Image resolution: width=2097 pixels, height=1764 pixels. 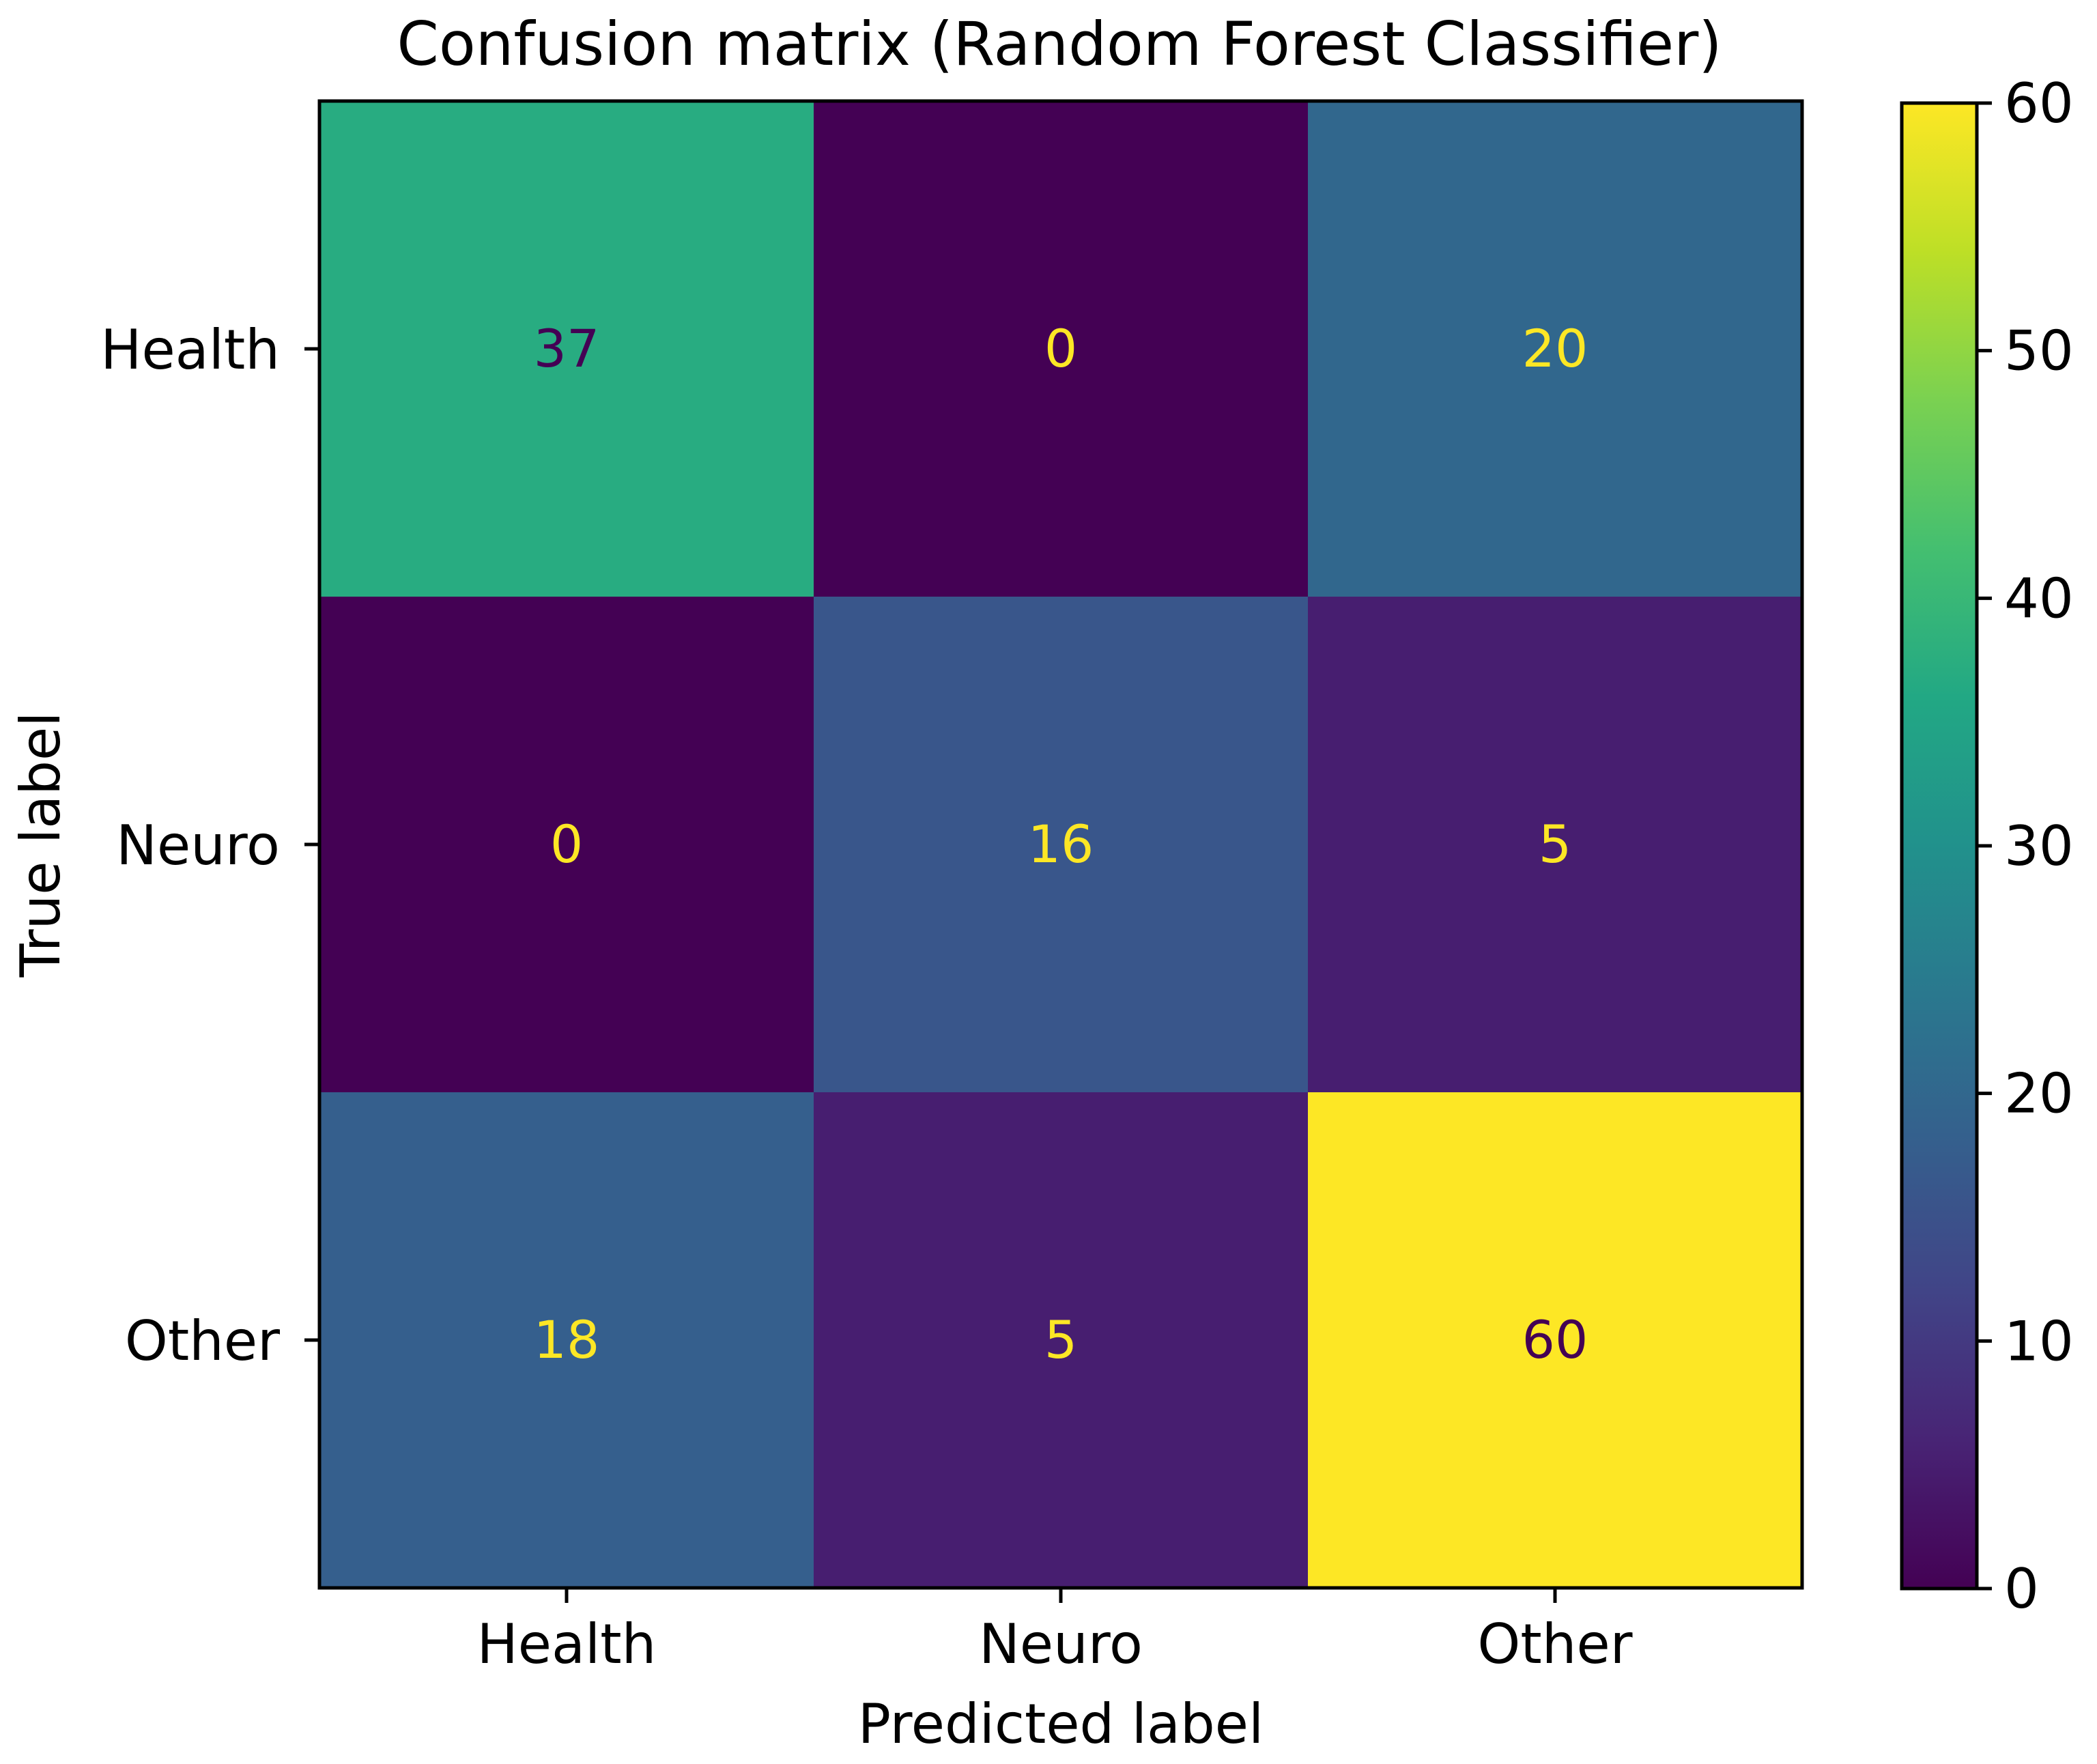 I want to click on colorbar-tick-label: 20, so click(x=2039, y=1094).